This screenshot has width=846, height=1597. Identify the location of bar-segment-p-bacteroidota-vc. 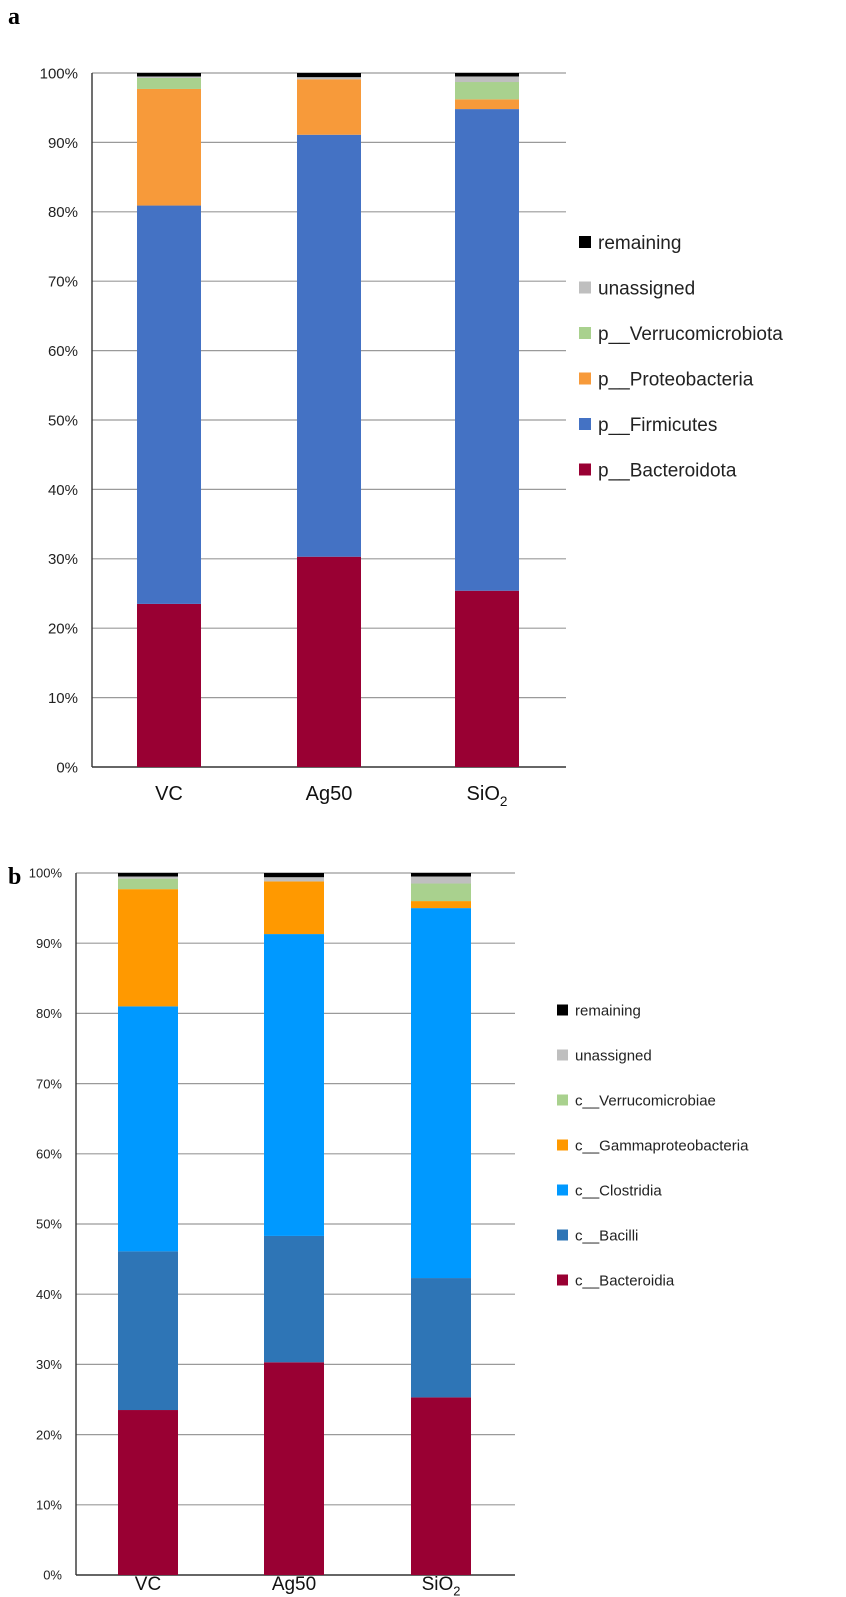
(169, 685).